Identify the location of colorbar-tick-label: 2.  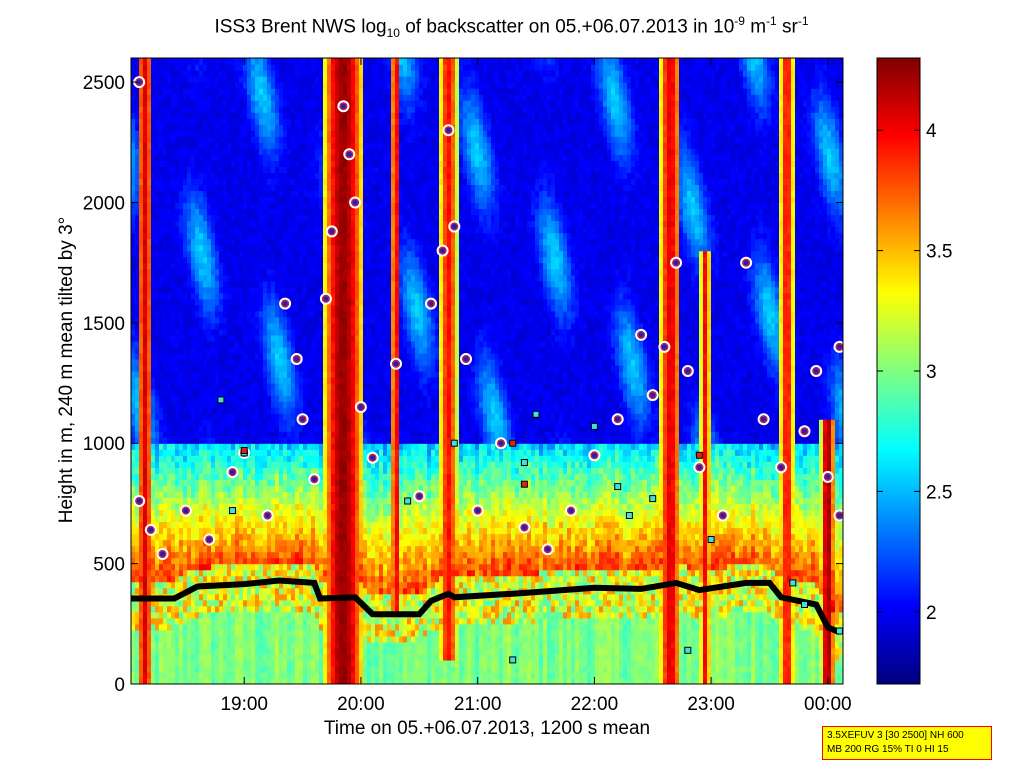
(931, 613).